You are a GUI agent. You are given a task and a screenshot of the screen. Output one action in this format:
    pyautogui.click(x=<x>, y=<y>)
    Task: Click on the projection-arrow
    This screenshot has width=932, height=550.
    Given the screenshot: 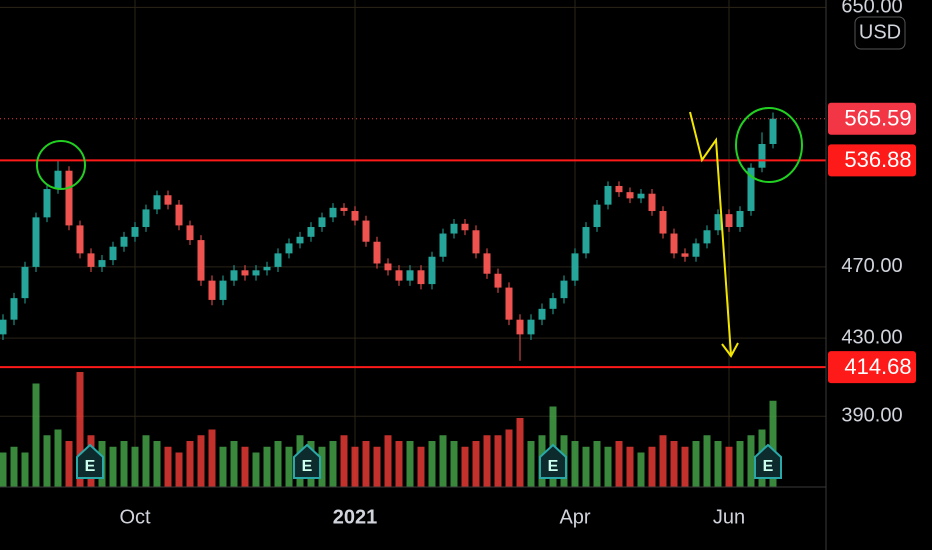 What is the action you would take?
    pyautogui.click(x=710, y=233)
    